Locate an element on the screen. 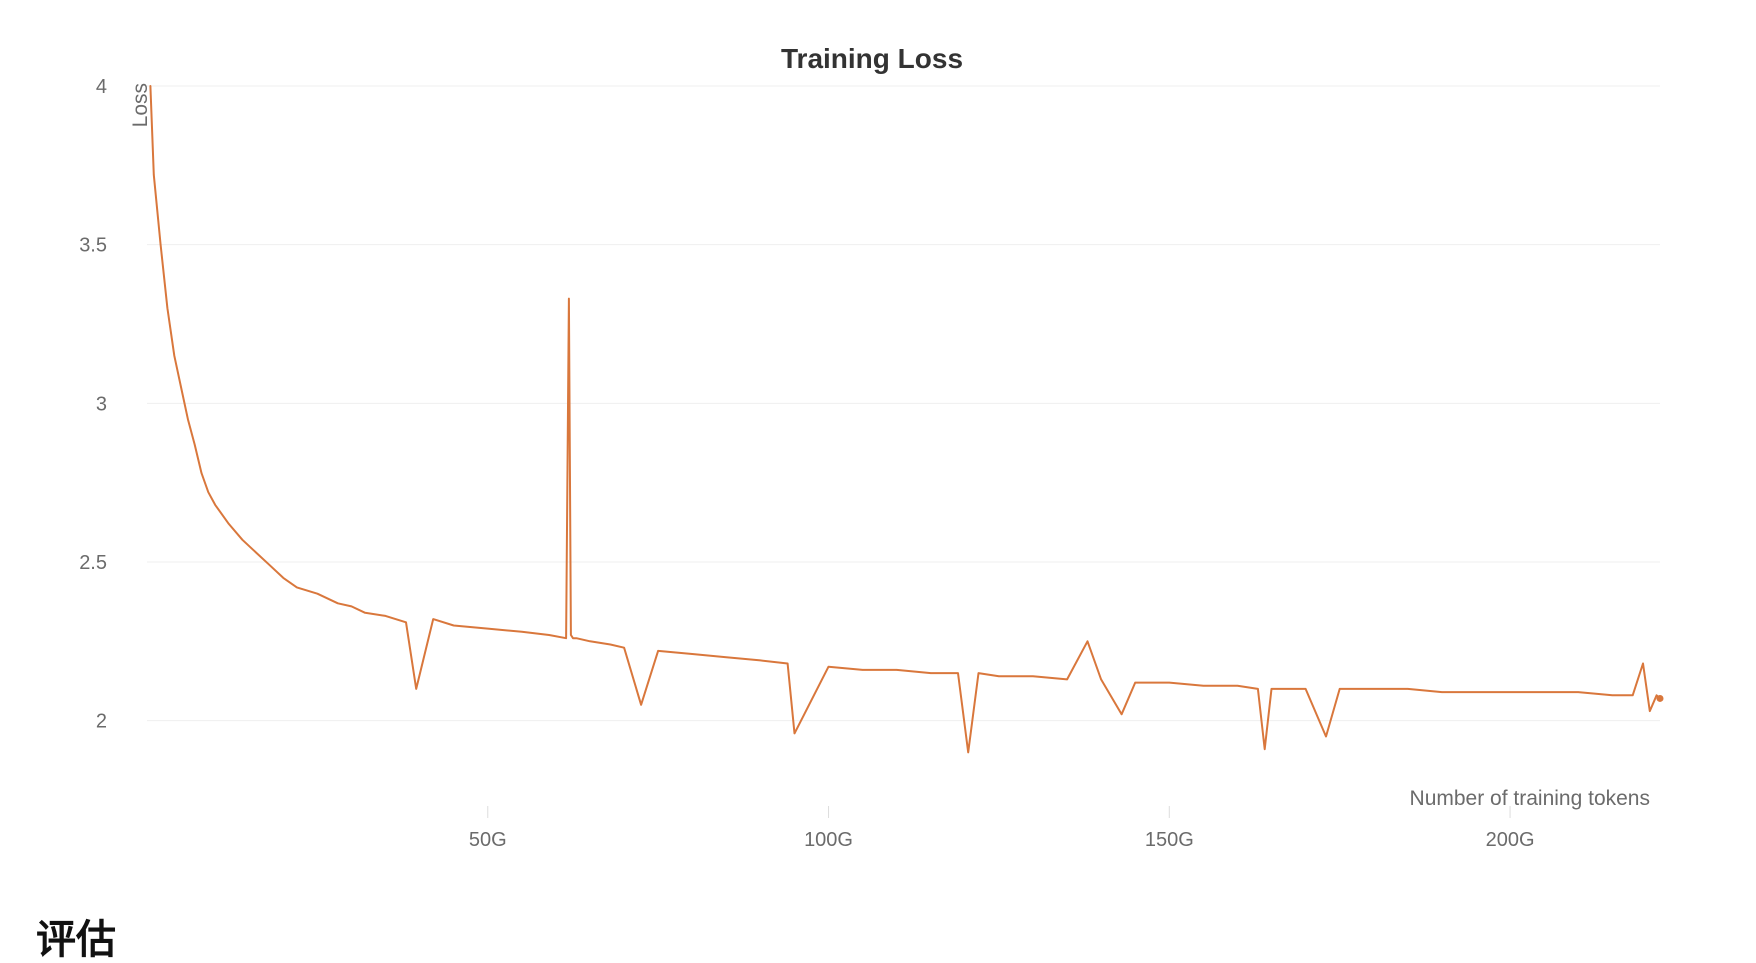 This screenshot has width=1756, height=963. y-axis-ticks: 2 2.5 3 3.5 4 is located at coordinates (93, 404).